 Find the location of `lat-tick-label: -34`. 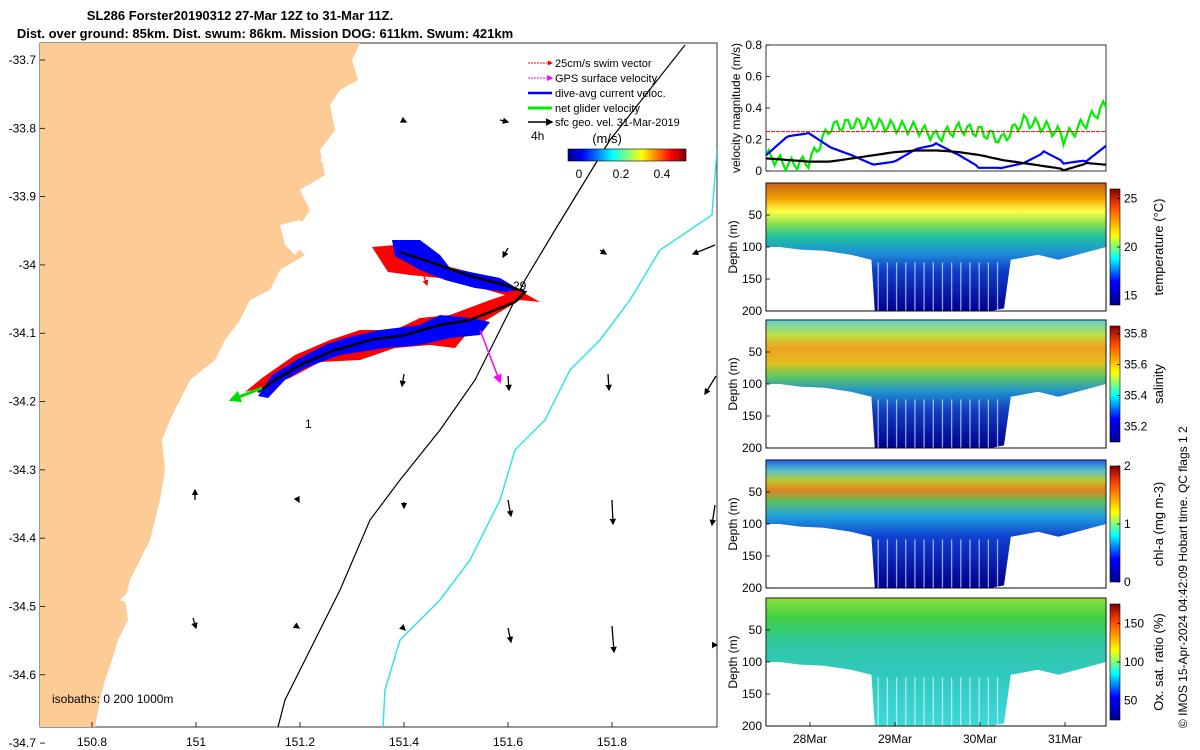

lat-tick-label: -34 is located at coordinates (28, 265).